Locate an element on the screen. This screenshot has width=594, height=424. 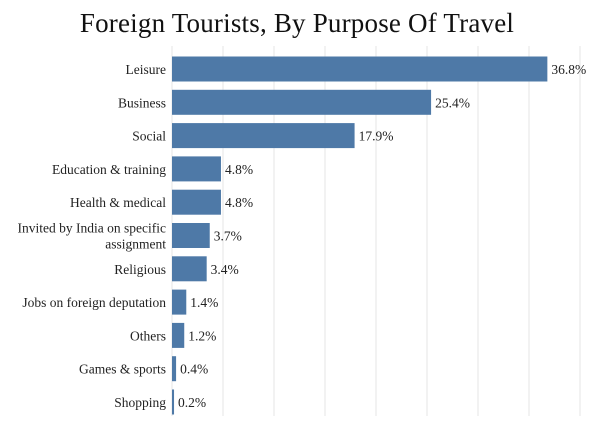
category-label: Religious is located at coordinates (140, 269).